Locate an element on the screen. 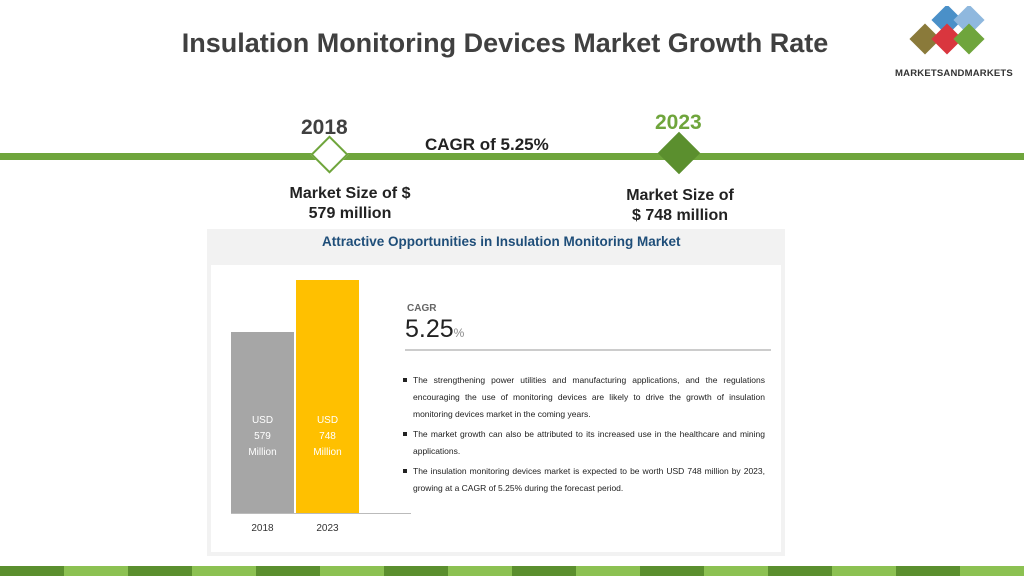 The height and width of the screenshot is (576, 1024). bar-value-label: USD 579 Million is located at coordinates (262, 437).